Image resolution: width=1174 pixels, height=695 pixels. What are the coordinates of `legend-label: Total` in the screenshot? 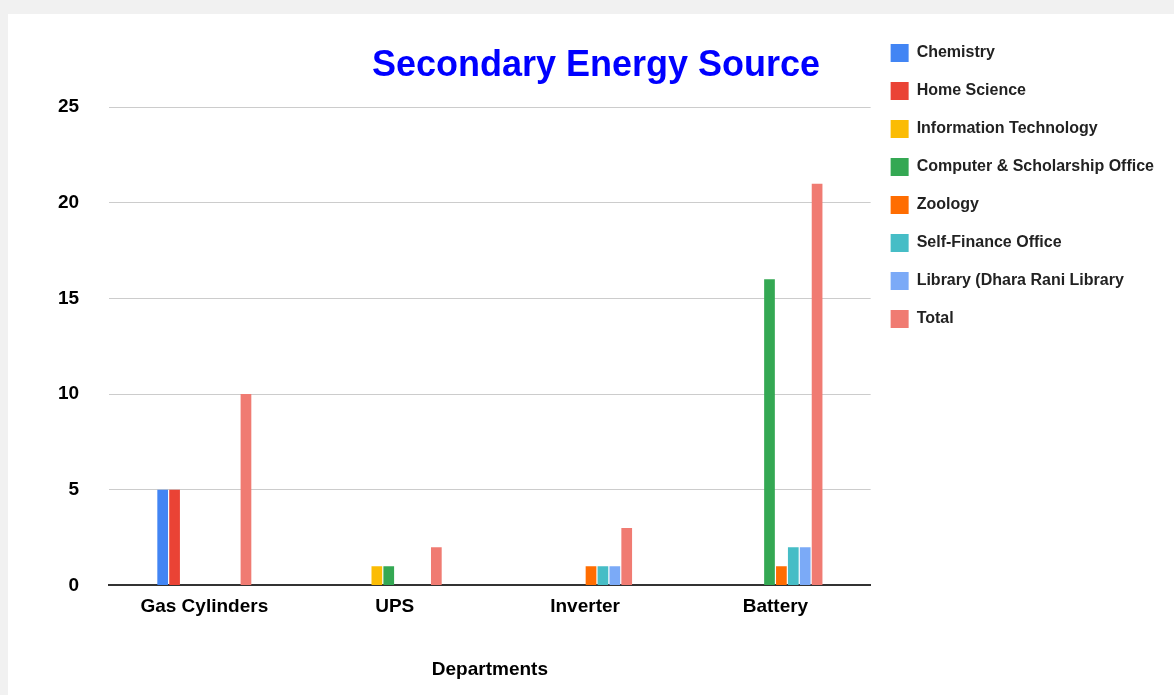 It's located at (935, 318).